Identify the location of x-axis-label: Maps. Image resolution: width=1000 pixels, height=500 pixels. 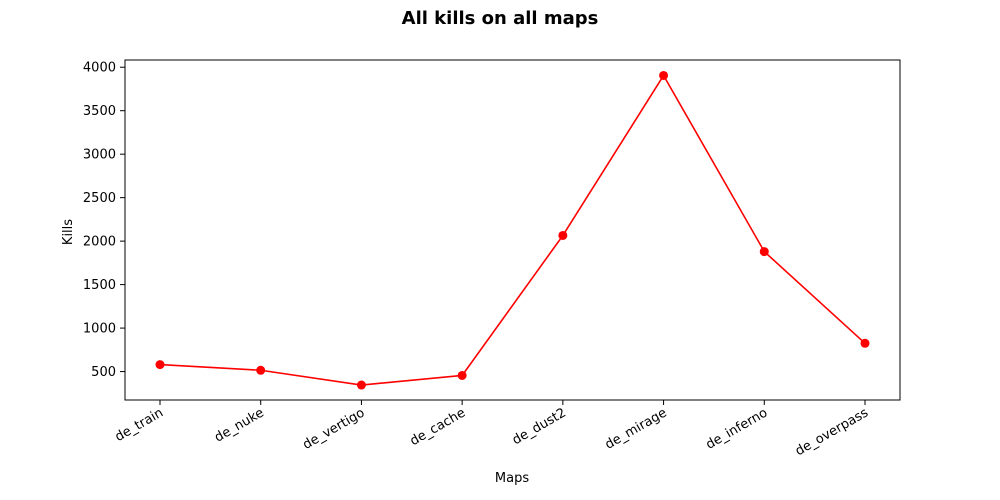
(512, 478).